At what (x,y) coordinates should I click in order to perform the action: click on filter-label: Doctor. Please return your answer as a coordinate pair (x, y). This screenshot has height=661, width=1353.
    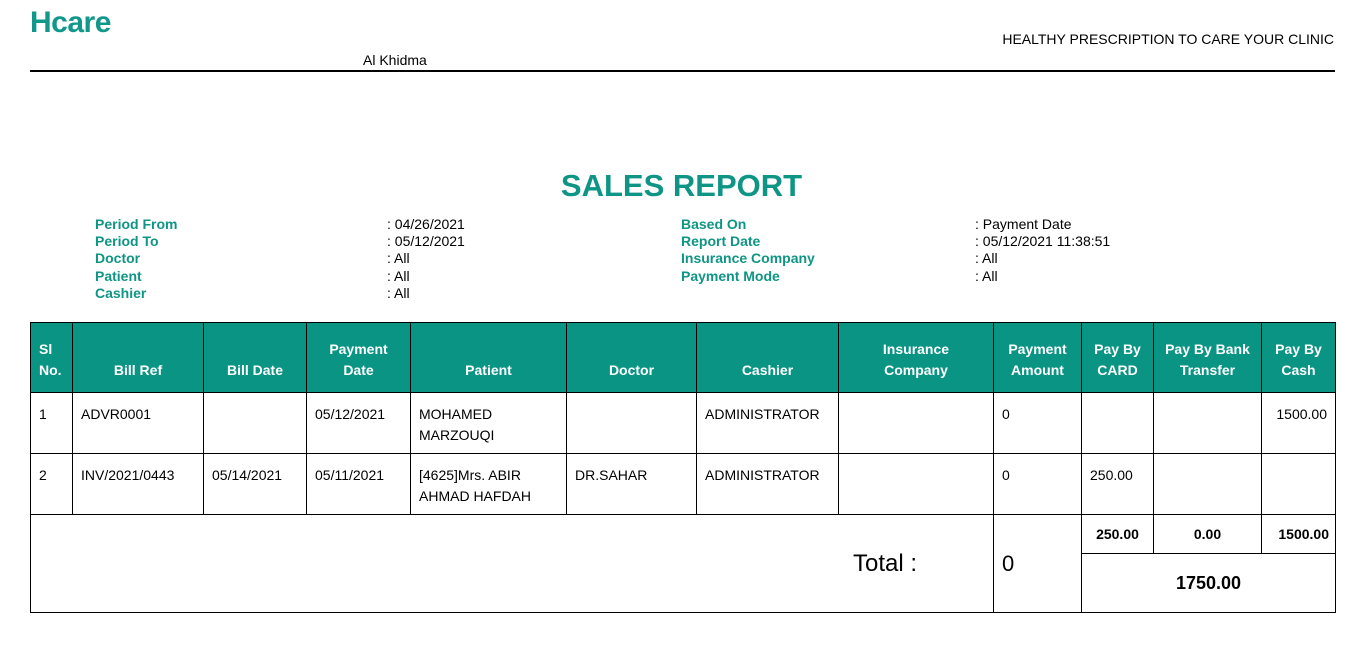
    Looking at the image, I should click on (118, 258).